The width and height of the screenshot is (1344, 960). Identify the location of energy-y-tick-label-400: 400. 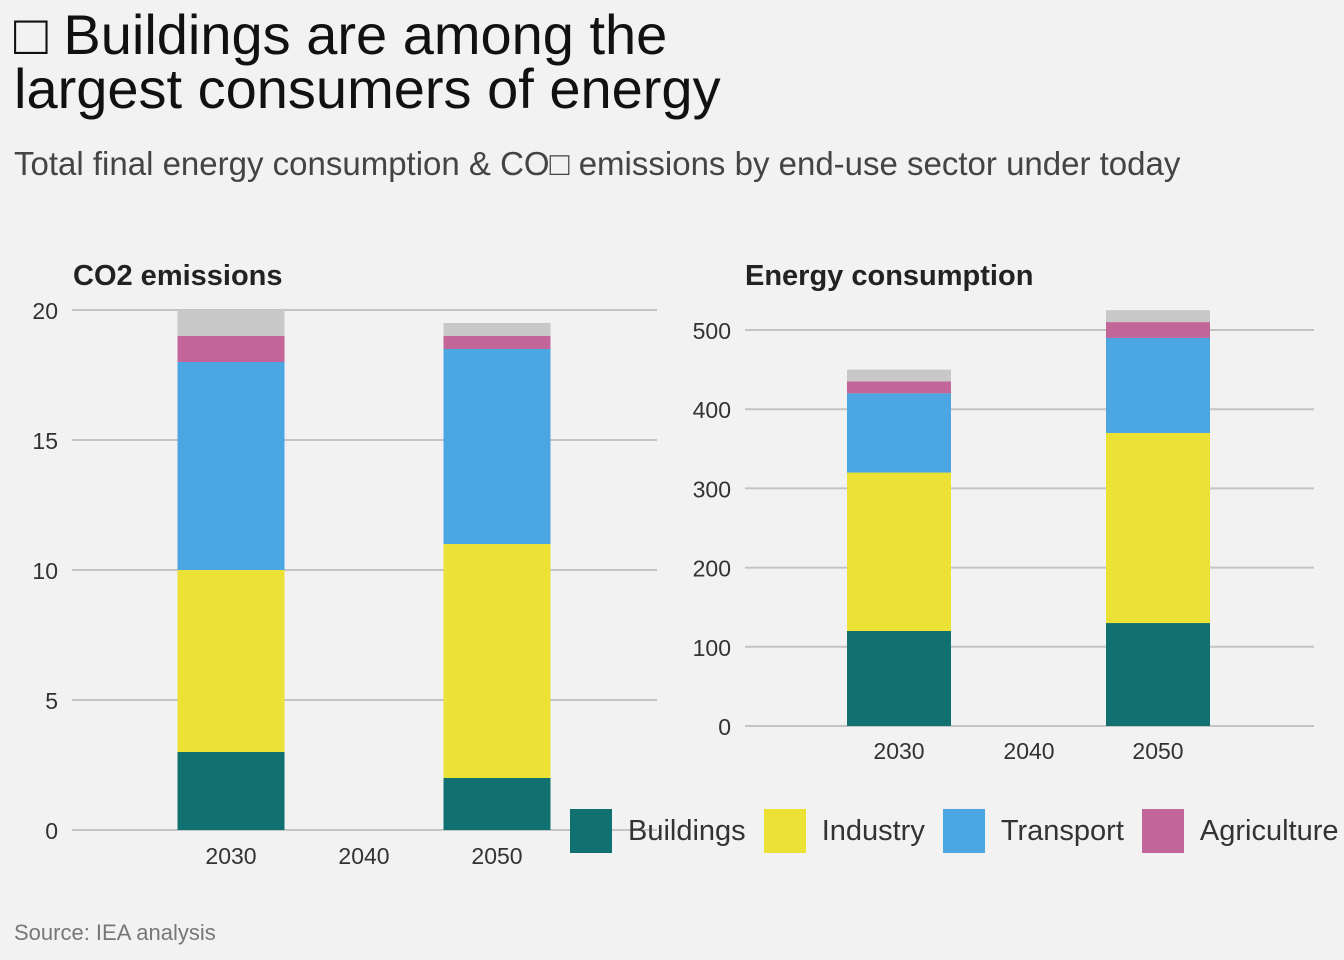
(712, 410).